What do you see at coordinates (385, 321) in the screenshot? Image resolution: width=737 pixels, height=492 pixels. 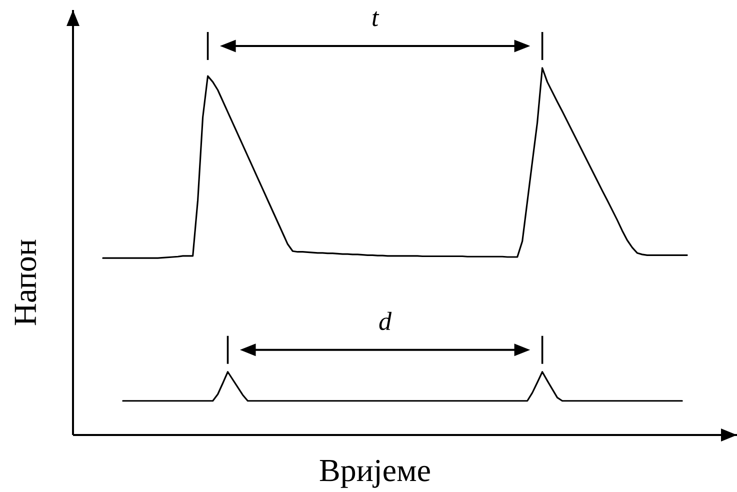 I see `annotation: d` at bounding box center [385, 321].